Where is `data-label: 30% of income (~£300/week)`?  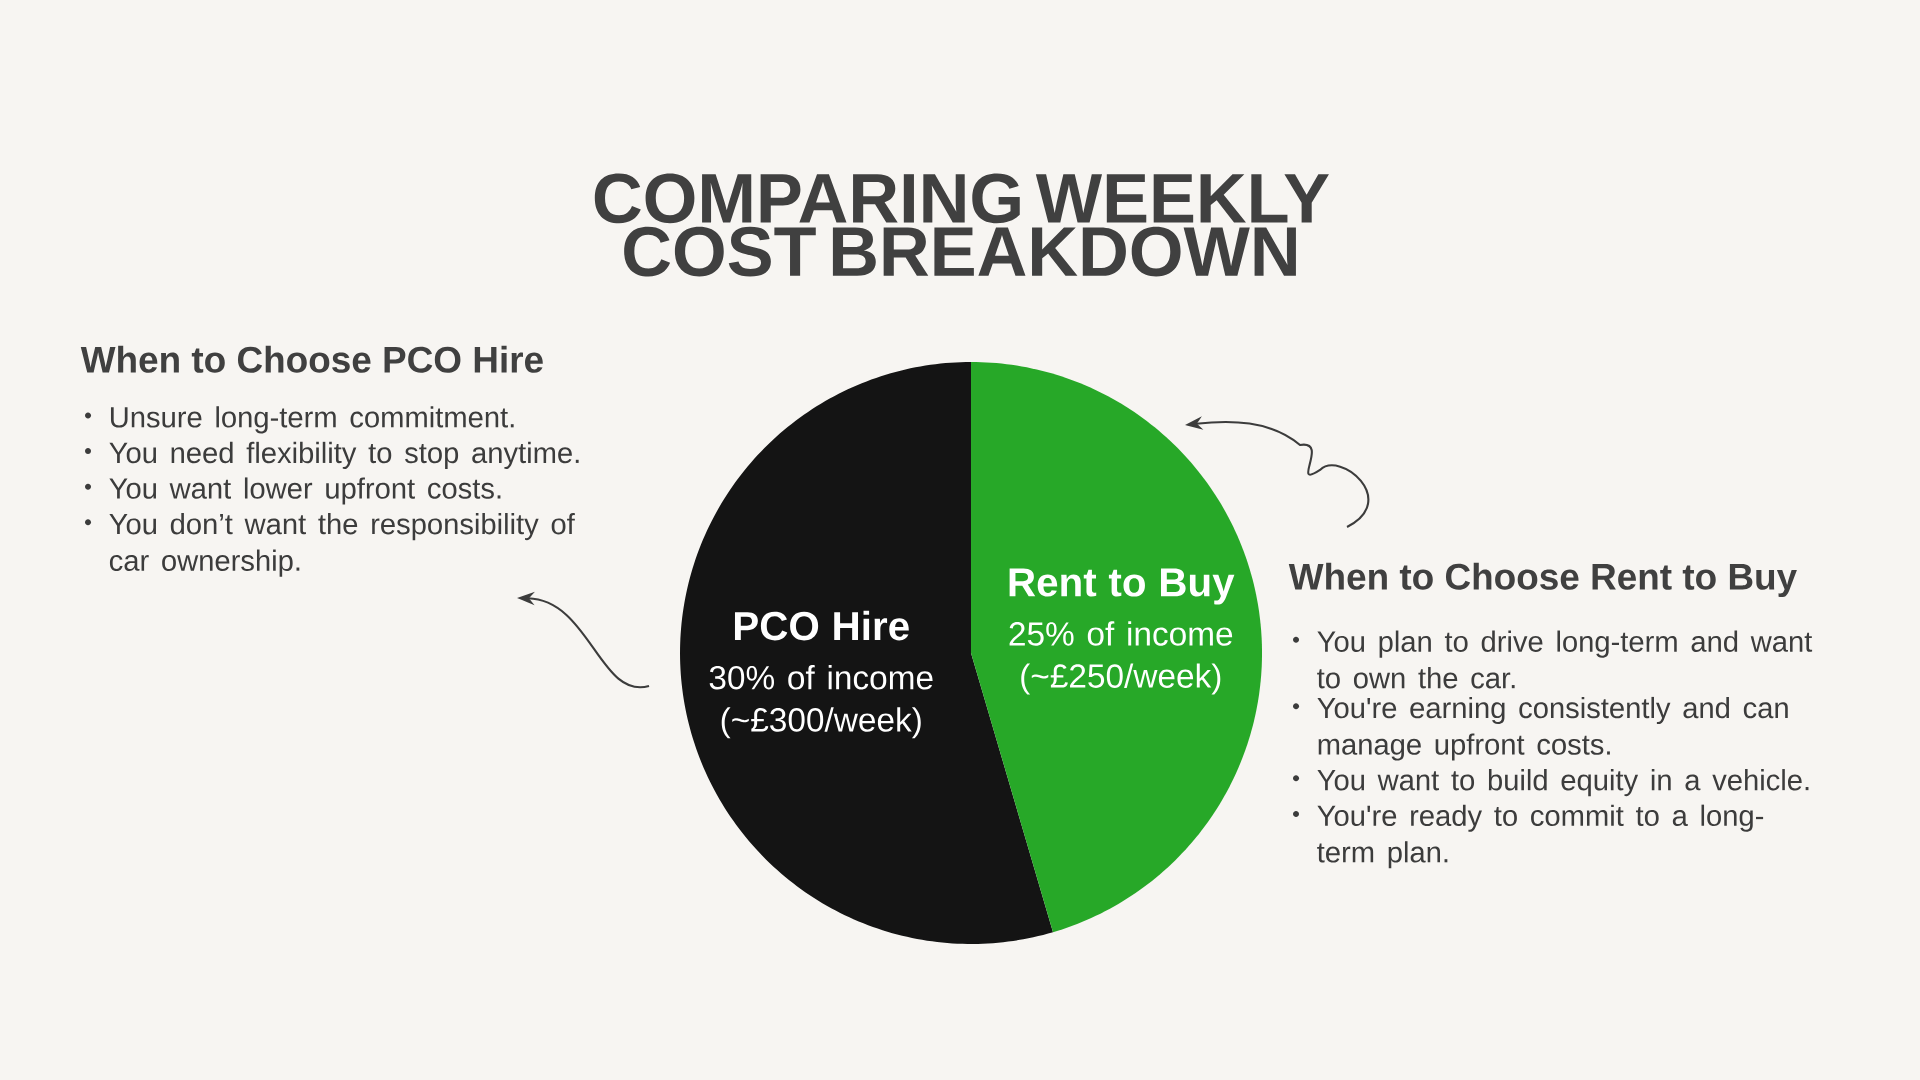
data-label: 30% of income (~£300/week) is located at coordinates (821, 702).